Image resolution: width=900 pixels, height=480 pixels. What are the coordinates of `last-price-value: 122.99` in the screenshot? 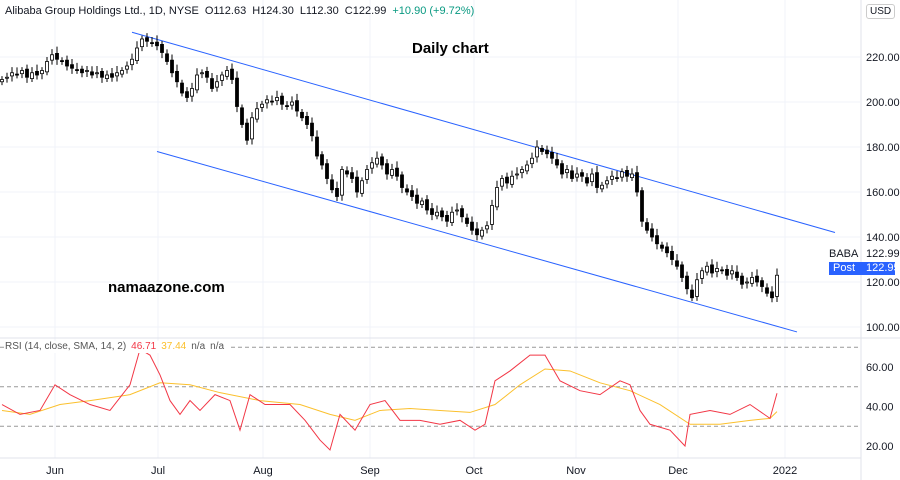 It's located at (883, 254).